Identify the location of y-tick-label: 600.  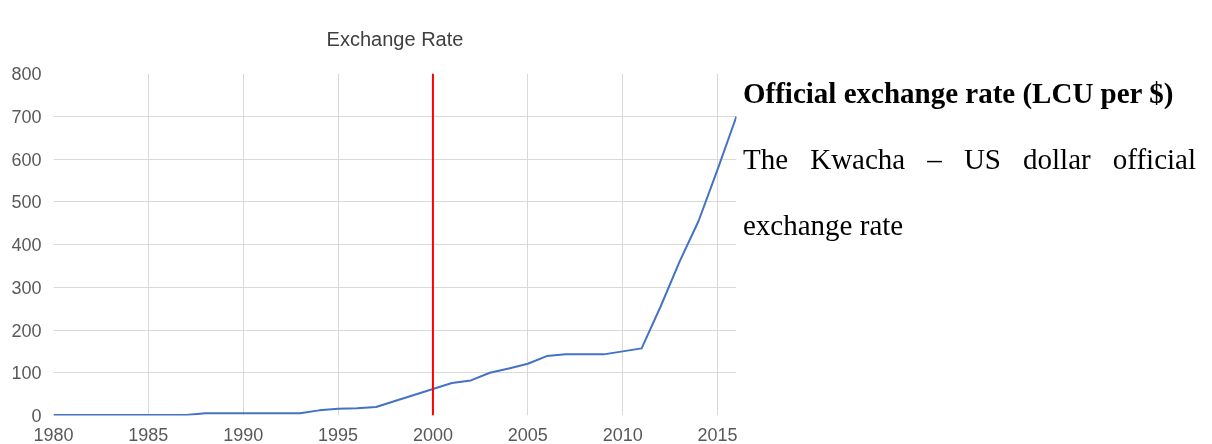
(26, 159).